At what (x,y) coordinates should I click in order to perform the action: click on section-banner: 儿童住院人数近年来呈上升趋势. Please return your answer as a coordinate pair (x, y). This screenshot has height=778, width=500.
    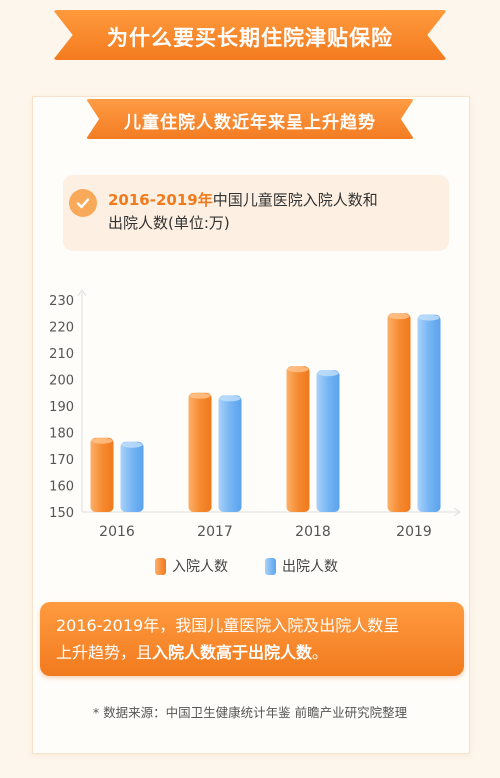
    Looking at the image, I should click on (250, 119).